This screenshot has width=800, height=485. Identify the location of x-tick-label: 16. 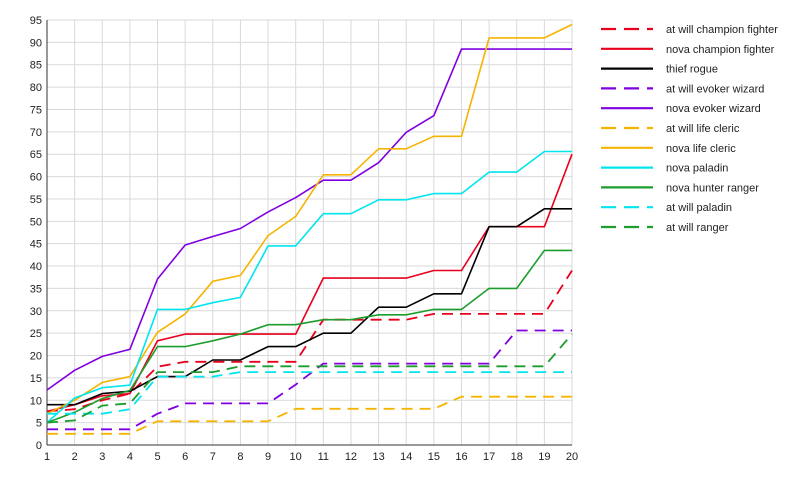
(461, 457).